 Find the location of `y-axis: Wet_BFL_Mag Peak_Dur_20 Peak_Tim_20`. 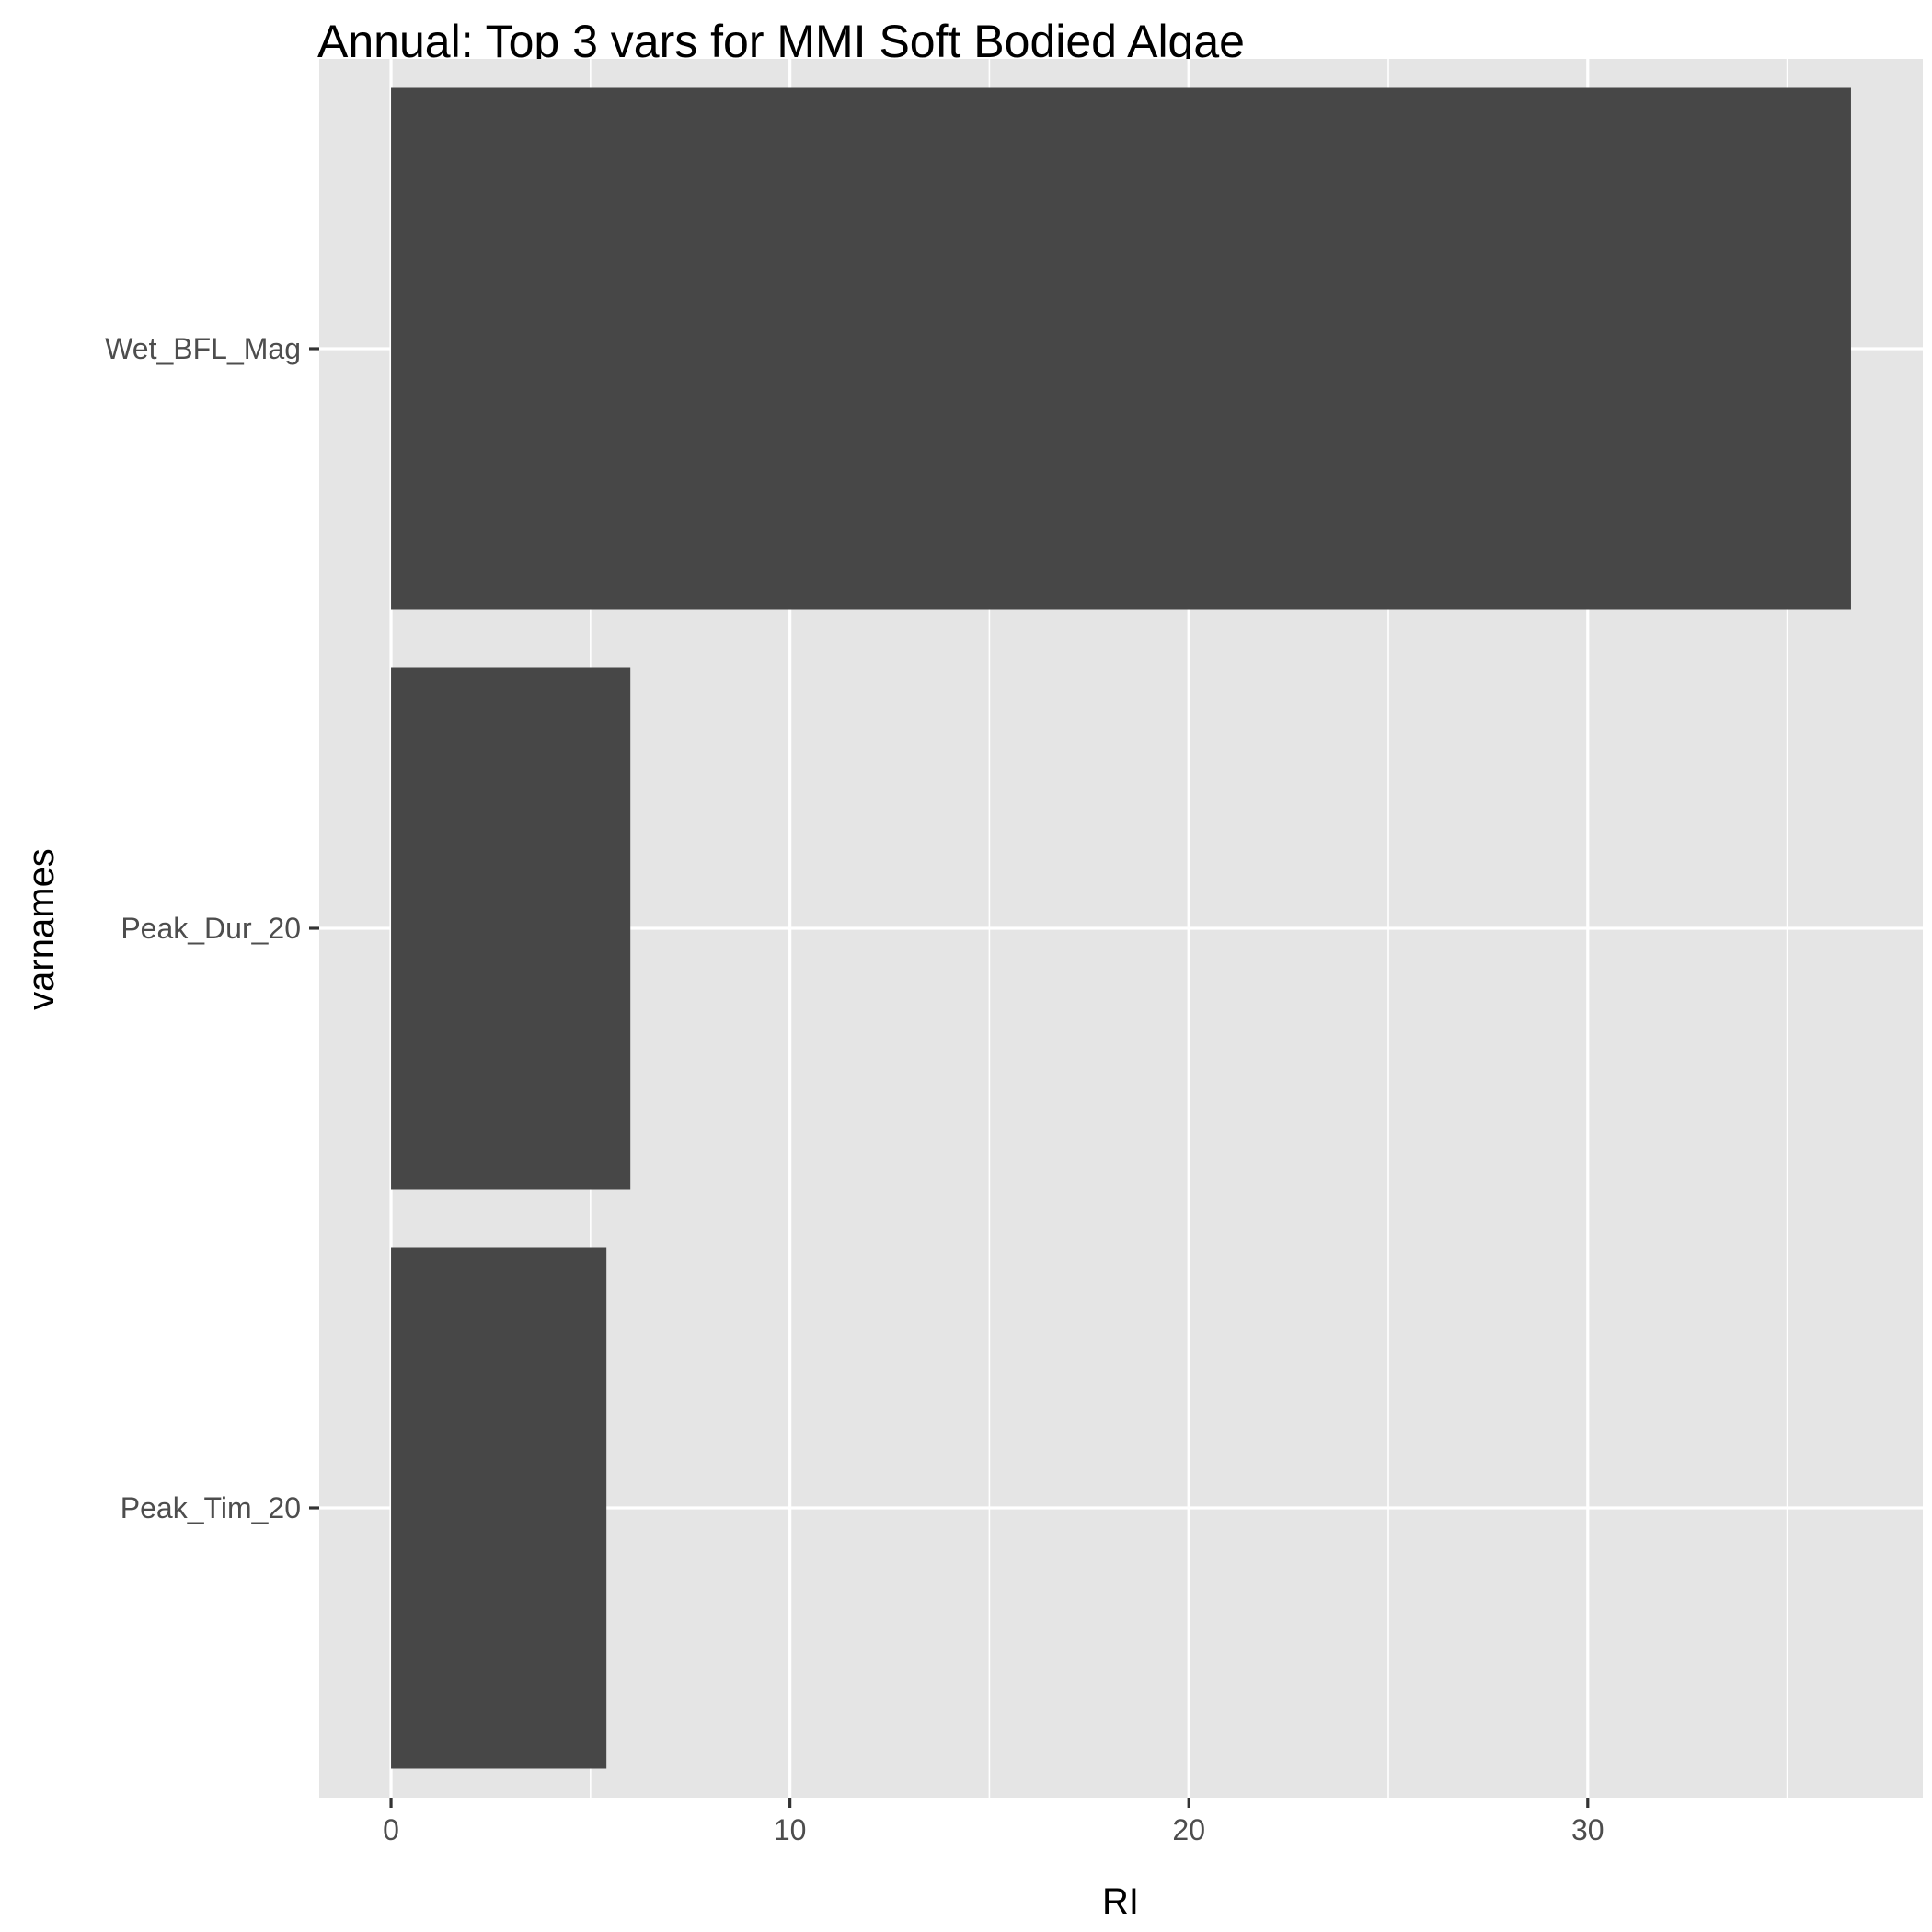

y-axis: Wet_BFL_Mag Peak_Dur_20 Peak_Tim_20 is located at coordinates (212, 928).